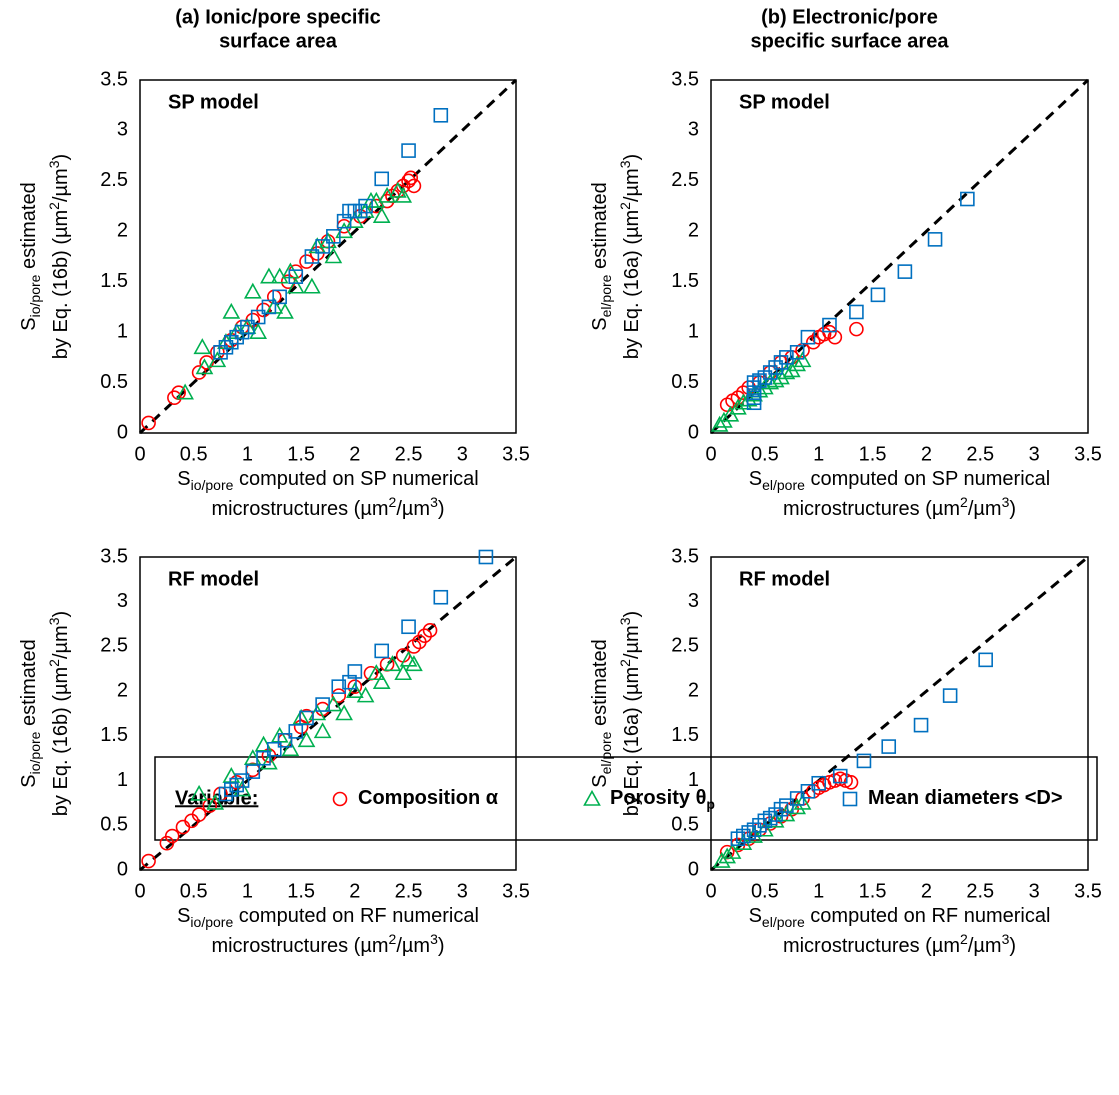 This screenshot has width=1119, height=1095. Describe the element at coordinates (114, 825) in the screenshot. I see `y-tick-label: 0.5` at that location.